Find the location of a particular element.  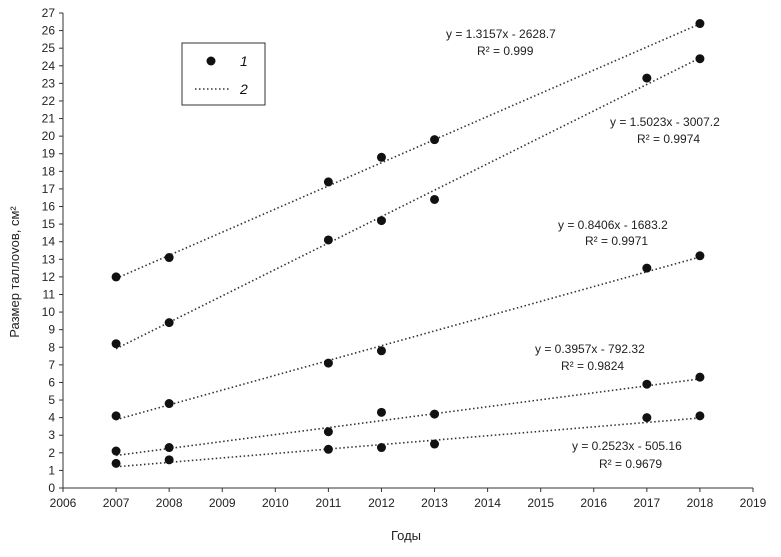

x-tick-label-2: 2008 is located at coordinates (169, 503).